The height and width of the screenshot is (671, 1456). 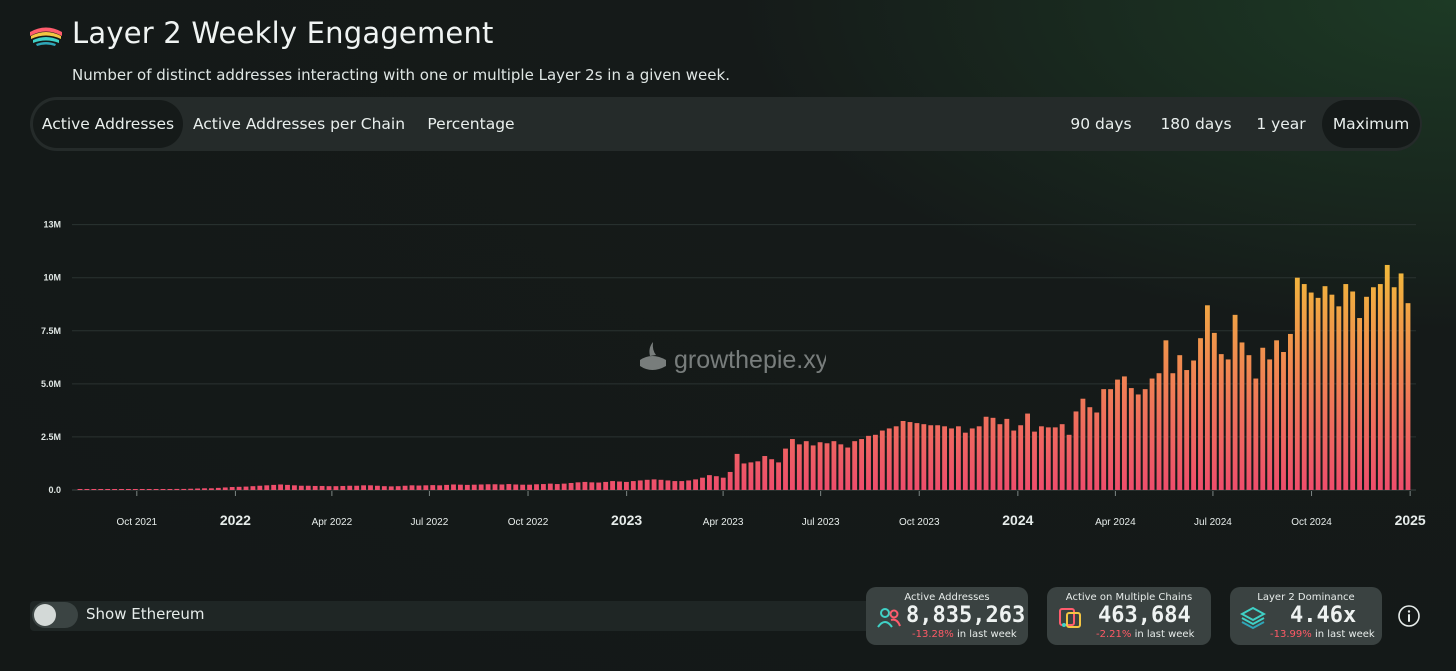 What do you see at coordinates (46, 36) in the screenshot?
I see `layer2-logo-icon` at bounding box center [46, 36].